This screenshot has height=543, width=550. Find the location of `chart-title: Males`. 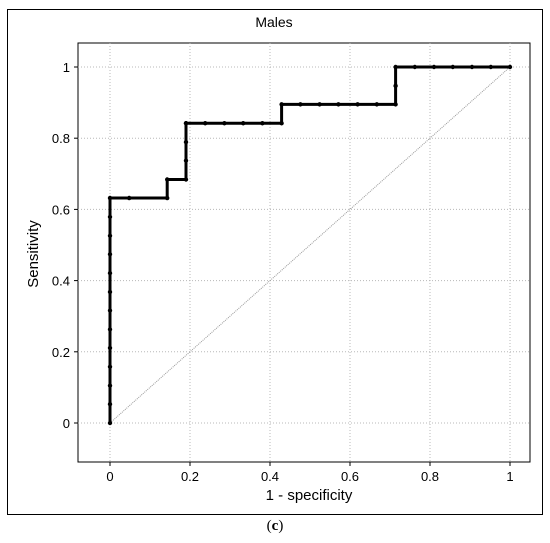

chart-title: Males is located at coordinates (273, 22).